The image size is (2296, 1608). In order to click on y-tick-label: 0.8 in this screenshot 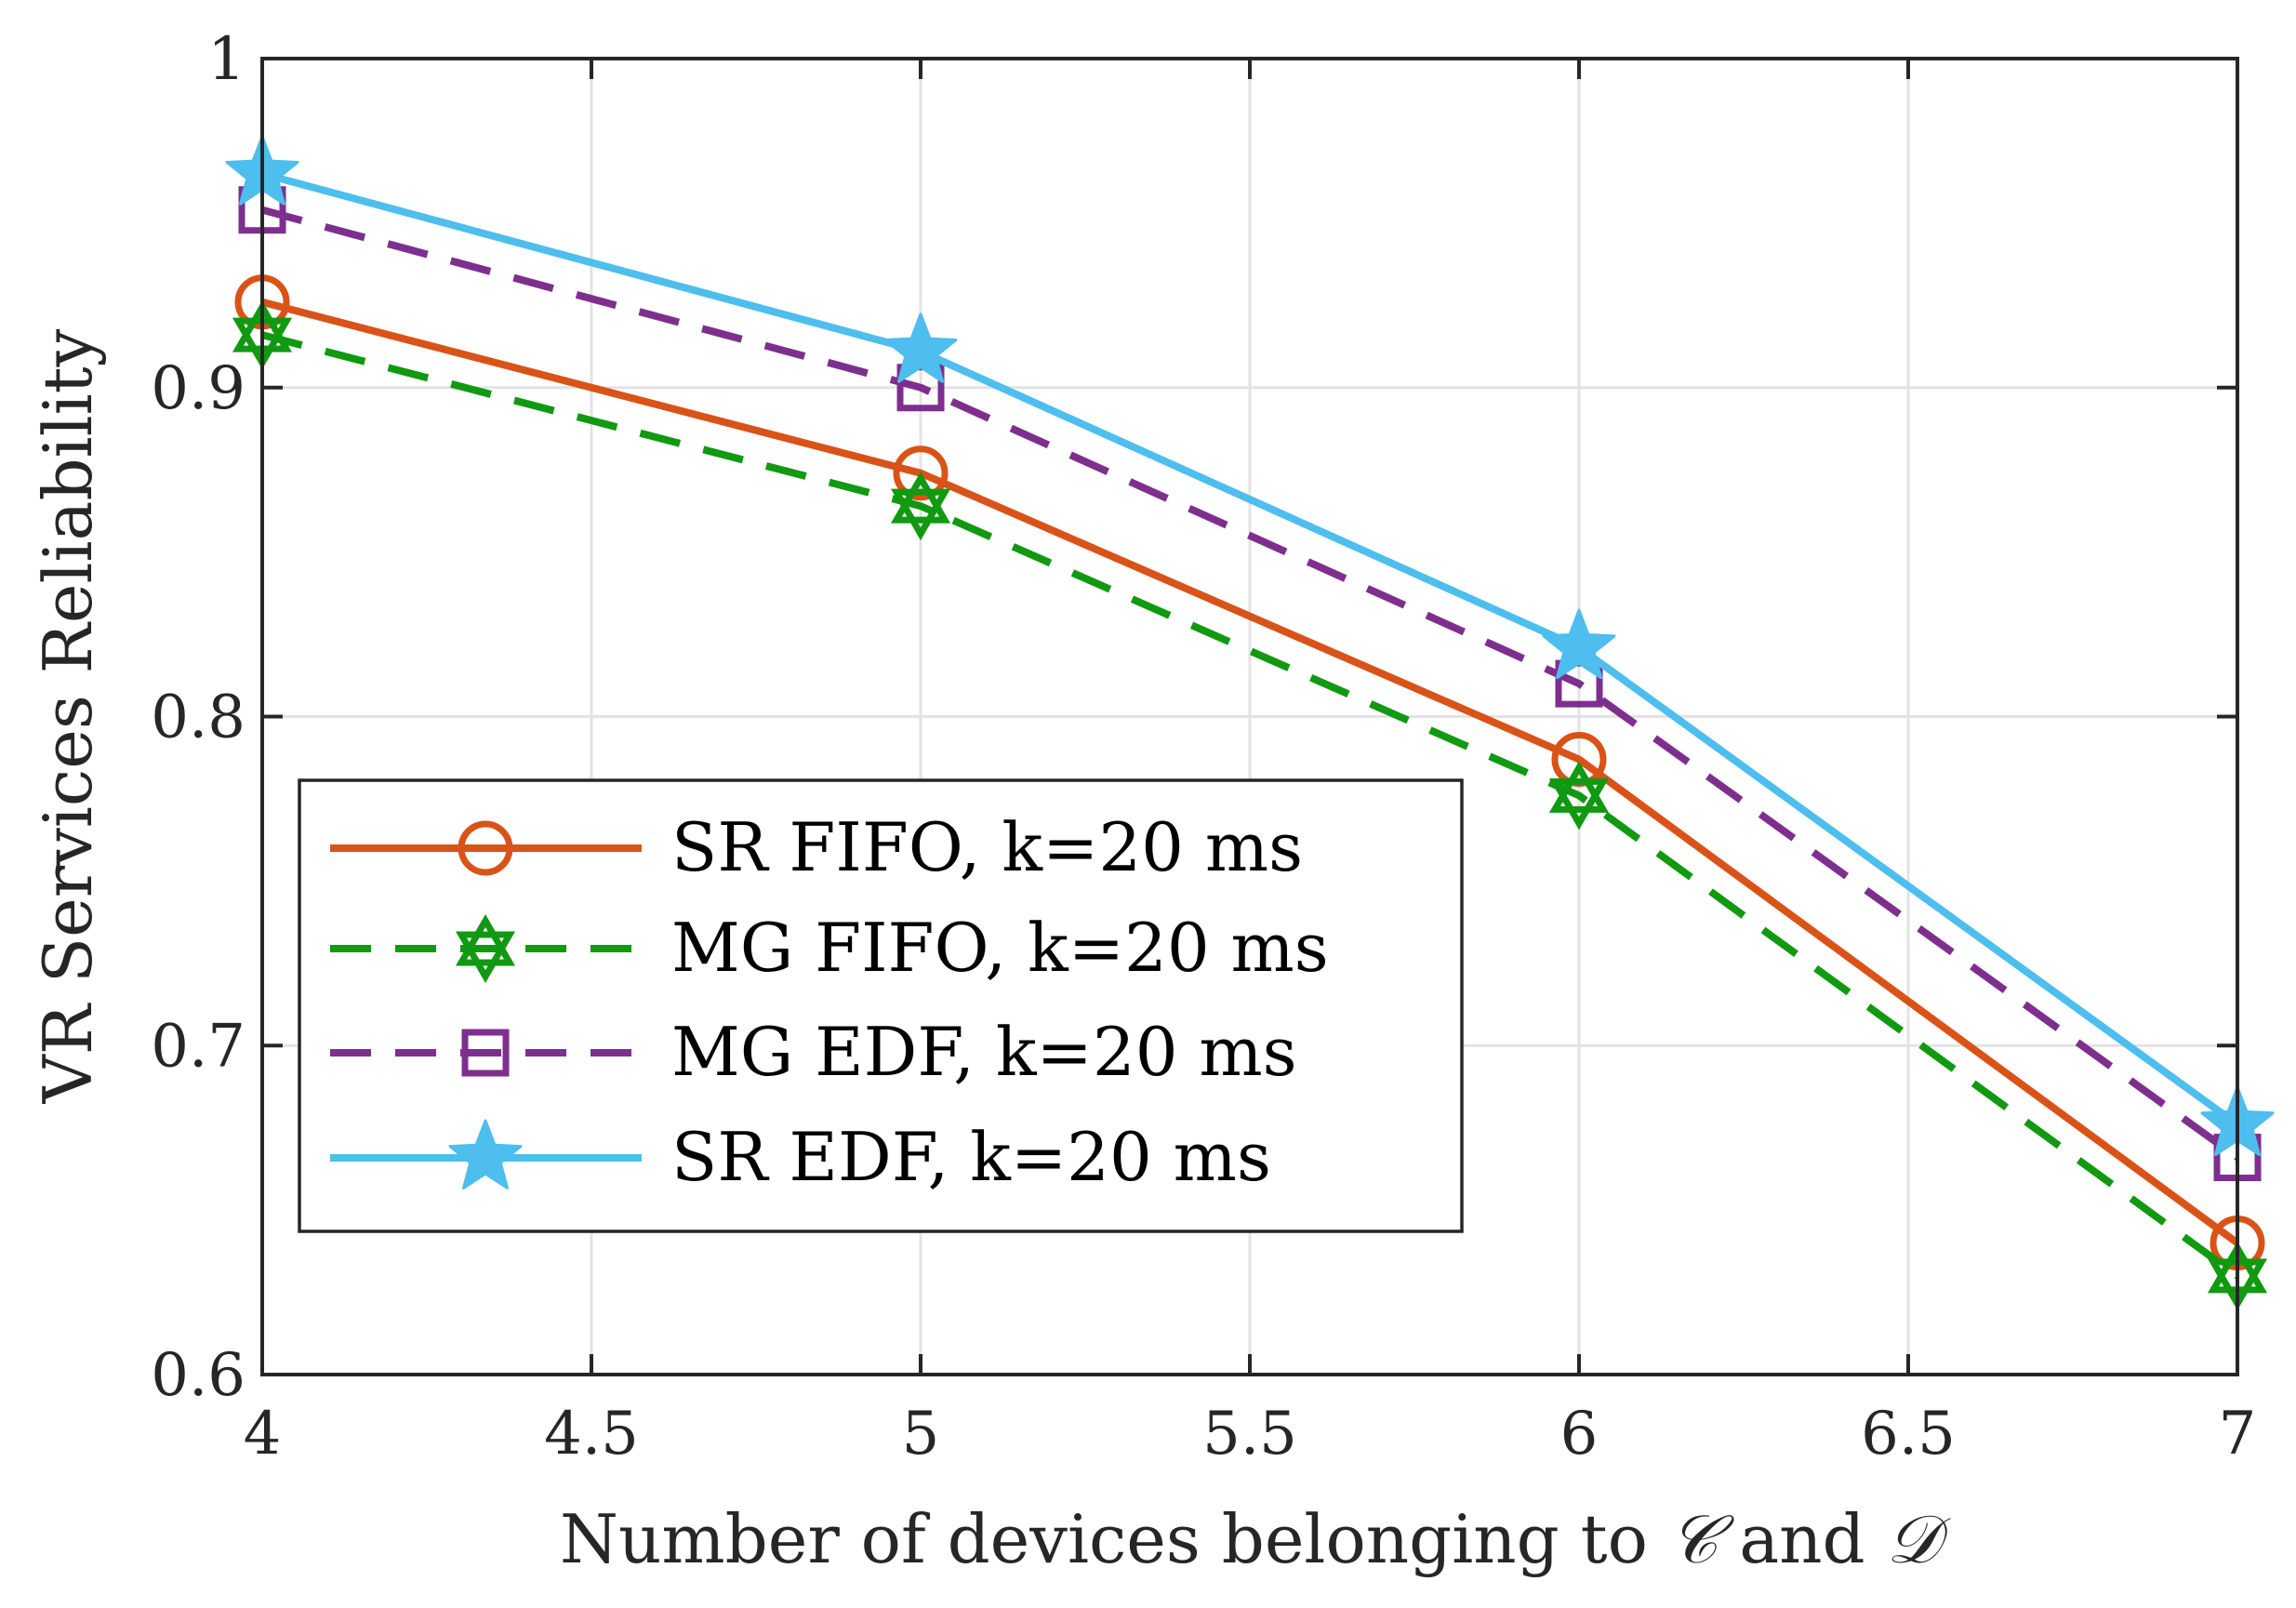, I will do `click(199, 718)`.